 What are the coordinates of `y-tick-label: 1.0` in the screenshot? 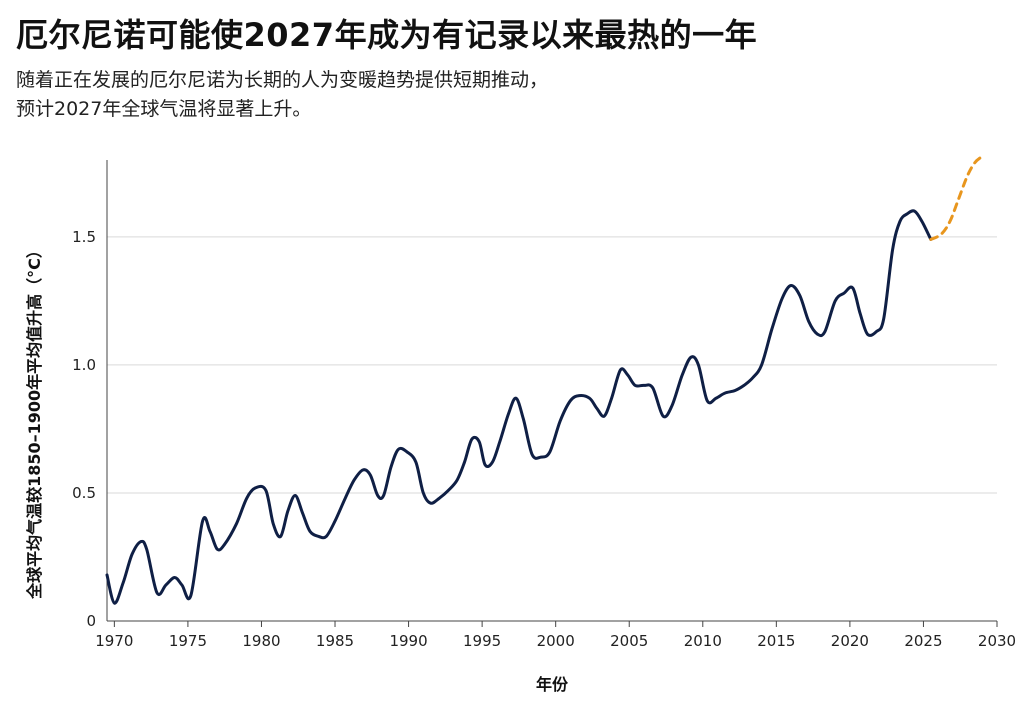 It's located at (84, 365).